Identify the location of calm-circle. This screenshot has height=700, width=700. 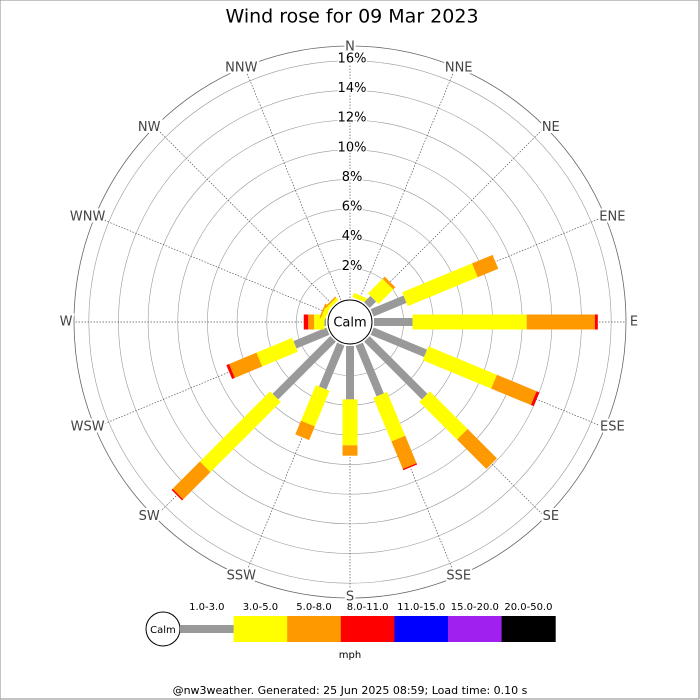
(350, 322).